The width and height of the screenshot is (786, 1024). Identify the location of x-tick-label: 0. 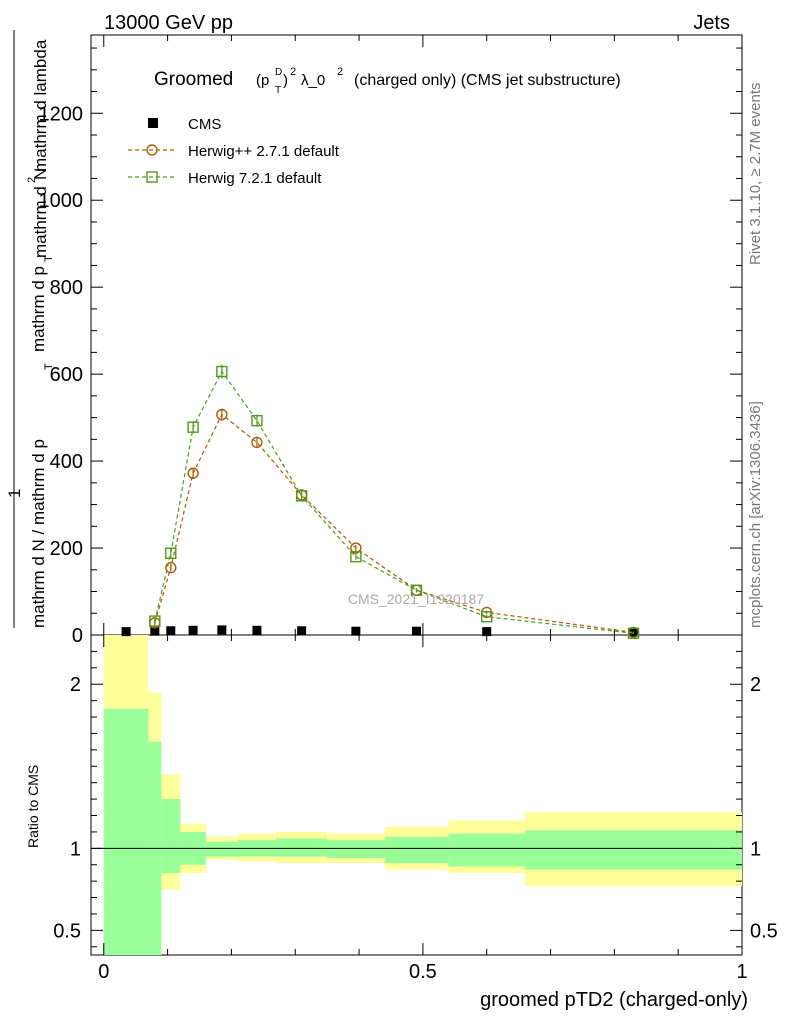
(103, 972).